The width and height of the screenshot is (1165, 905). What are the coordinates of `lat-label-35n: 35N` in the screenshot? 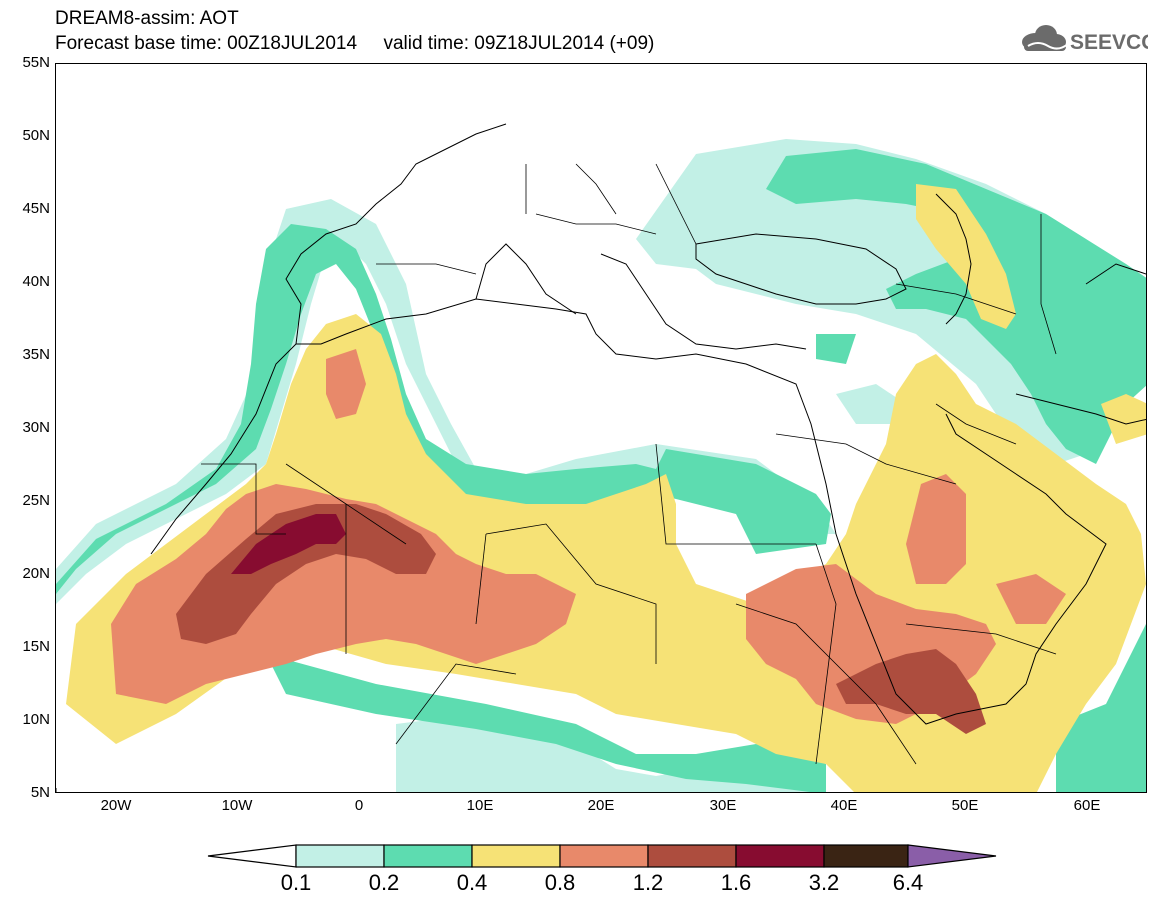 It's located at (36, 354).